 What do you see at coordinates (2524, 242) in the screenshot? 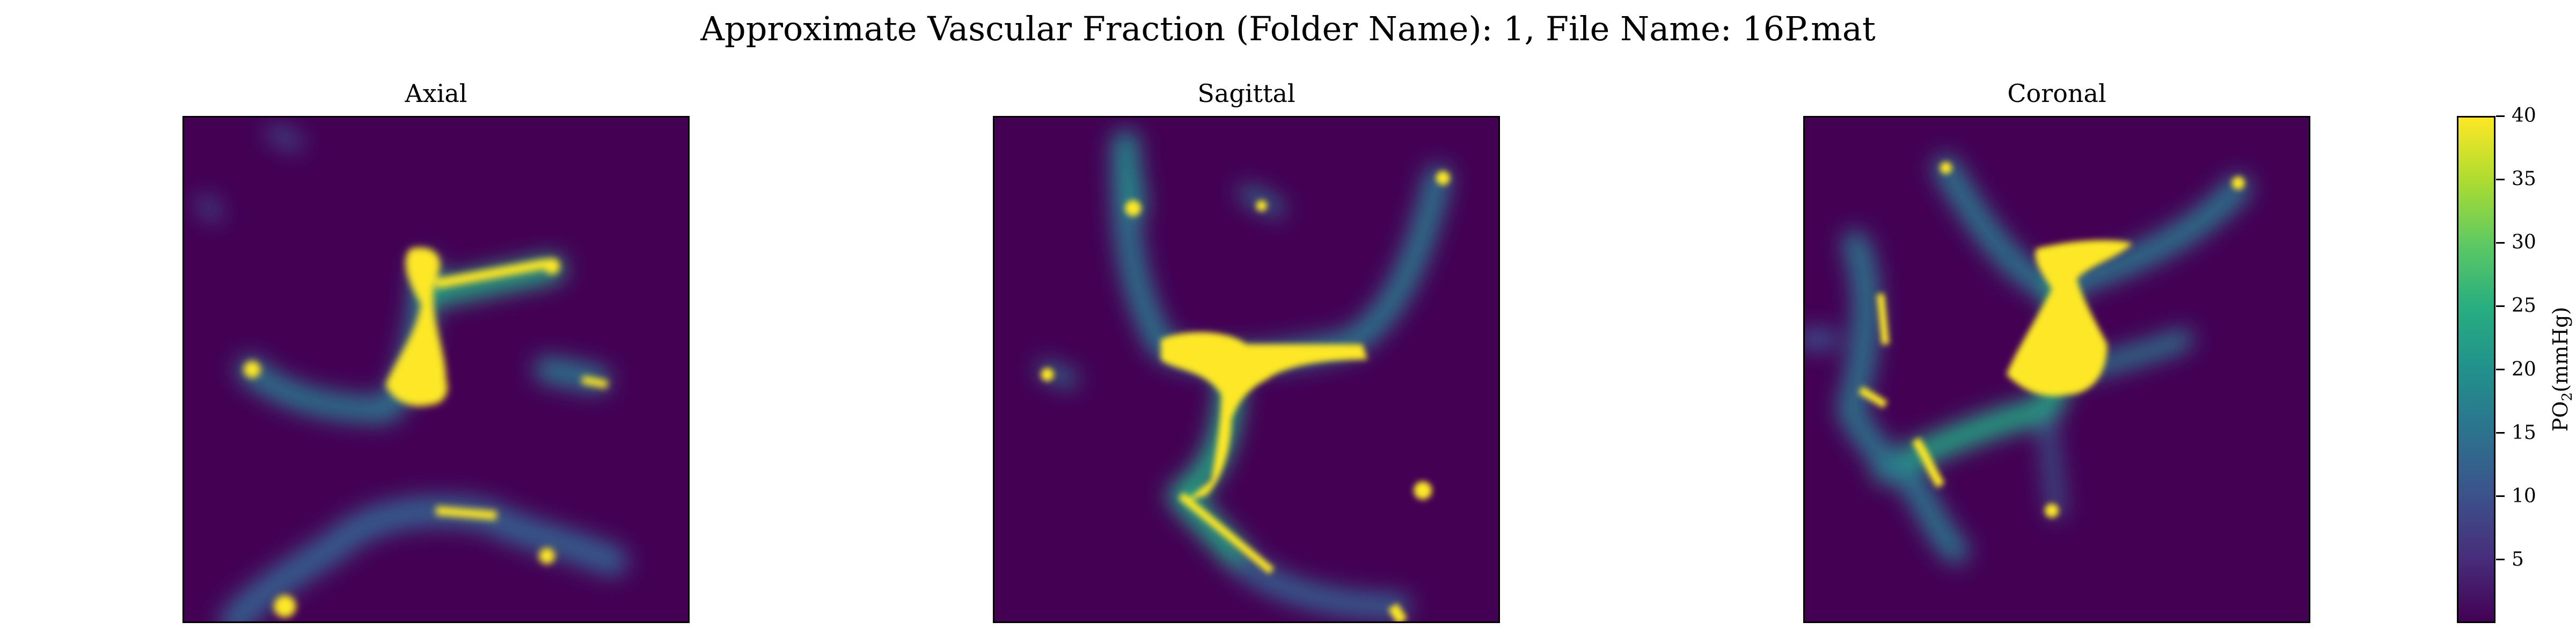
I see `colorbar-tick-label: 30` at bounding box center [2524, 242].